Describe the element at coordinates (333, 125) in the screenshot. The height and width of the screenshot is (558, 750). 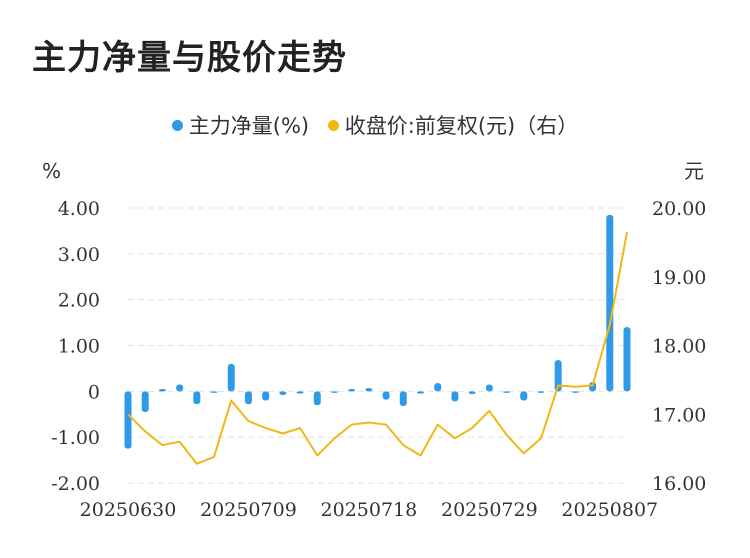
I see `legend-dot-yellow` at that location.